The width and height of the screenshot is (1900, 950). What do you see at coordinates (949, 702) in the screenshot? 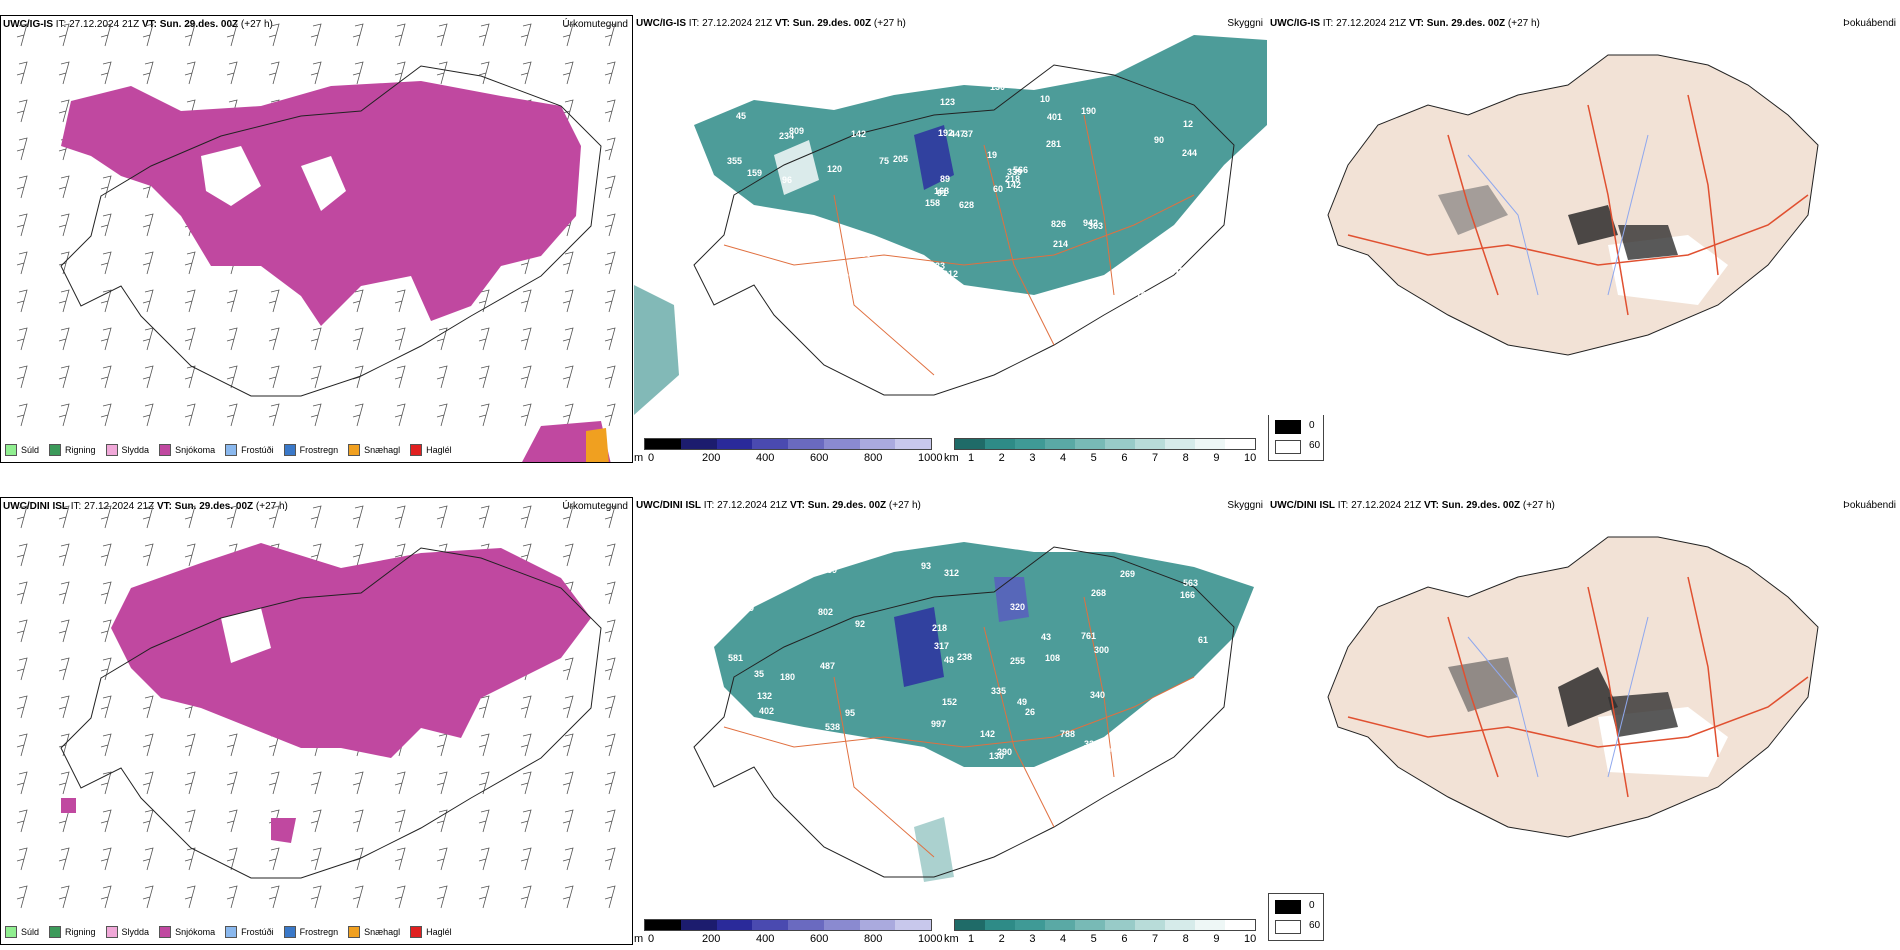
I see `elevation-label: 152` at bounding box center [949, 702].